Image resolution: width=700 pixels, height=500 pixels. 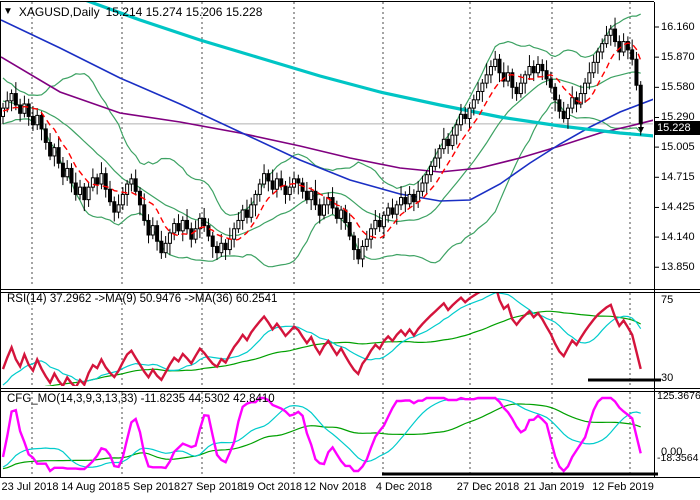 I want to click on price-axis-label: 14.425, so click(x=678, y=206).